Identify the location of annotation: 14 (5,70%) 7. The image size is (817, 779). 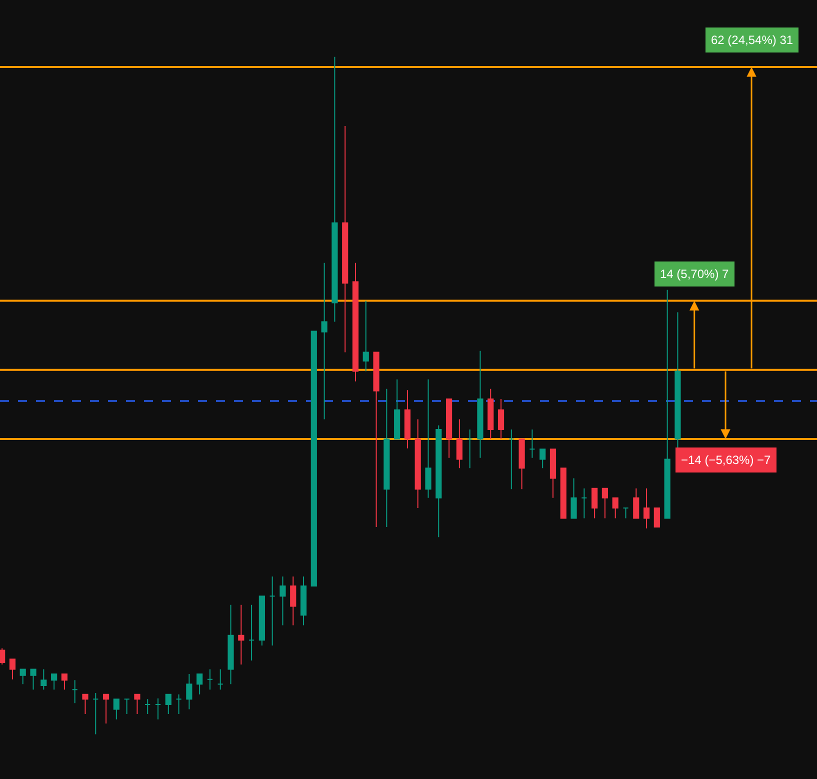
(695, 274).